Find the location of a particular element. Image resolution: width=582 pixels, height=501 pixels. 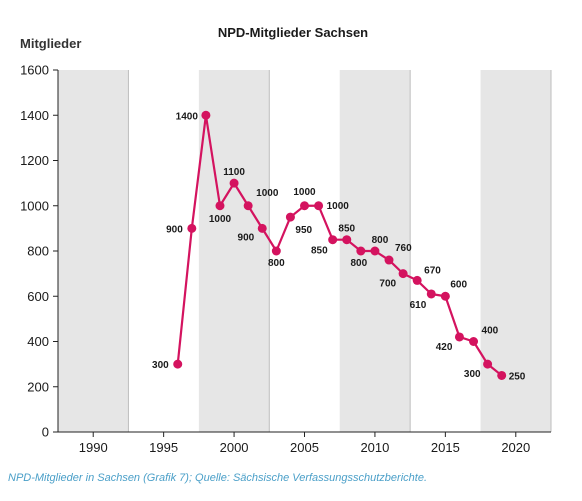

y-tick-label: 800 is located at coordinates (38, 251).